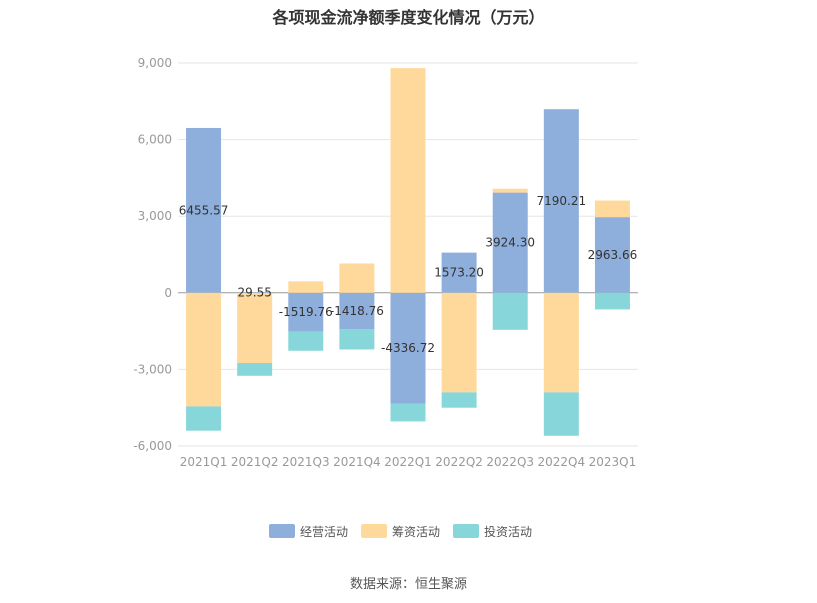  I want to click on y-tick-label: -6,000, so click(152, 446).